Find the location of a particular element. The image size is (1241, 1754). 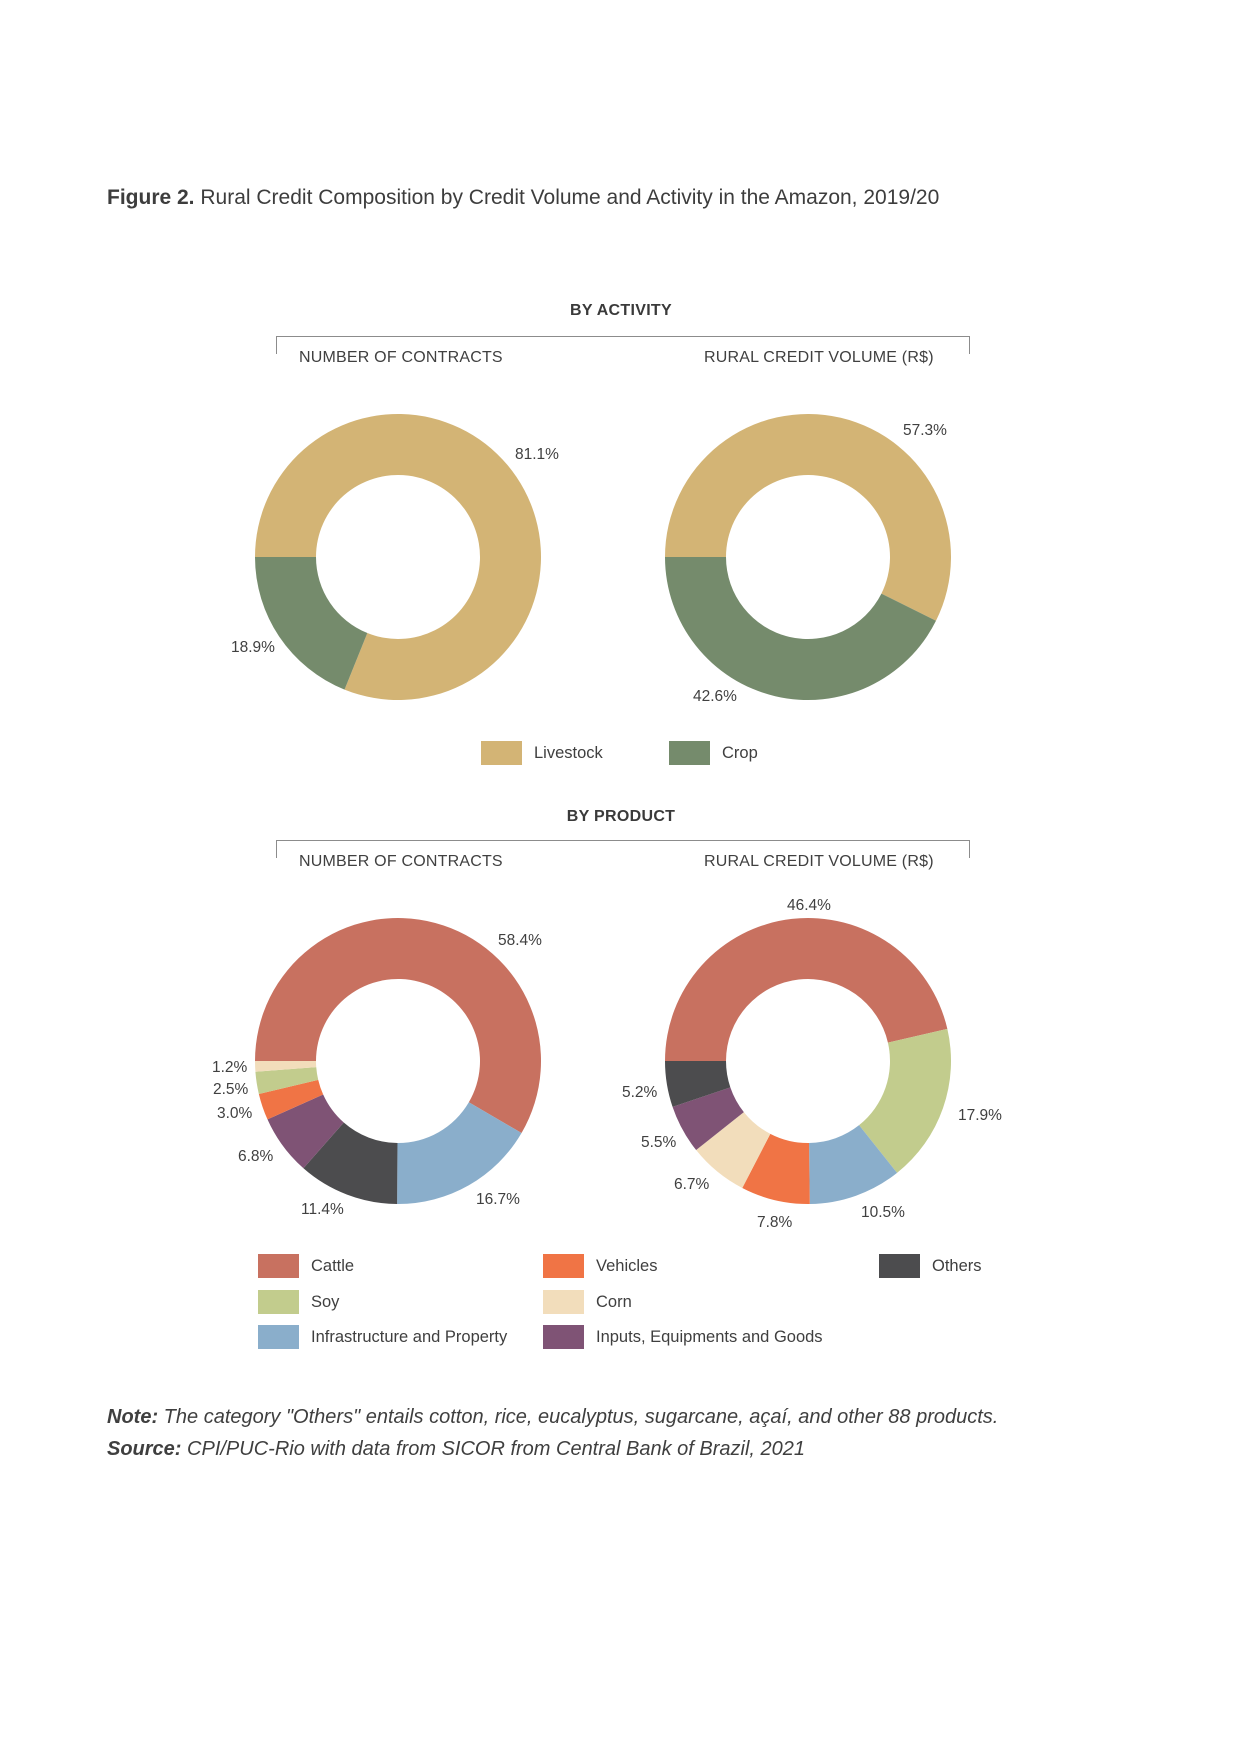

legend-item-vehicles: Vehicles is located at coordinates (600, 1266).